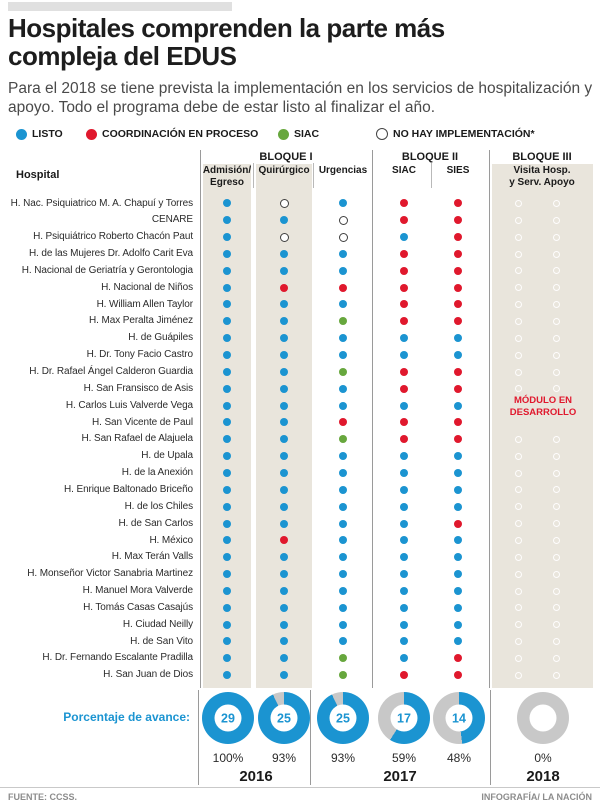 The width and height of the screenshot is (600, 804). Describe the element at coordinates (430, 157) in the screenshot. I see `block-header-2: BLOQUE II` at that location.